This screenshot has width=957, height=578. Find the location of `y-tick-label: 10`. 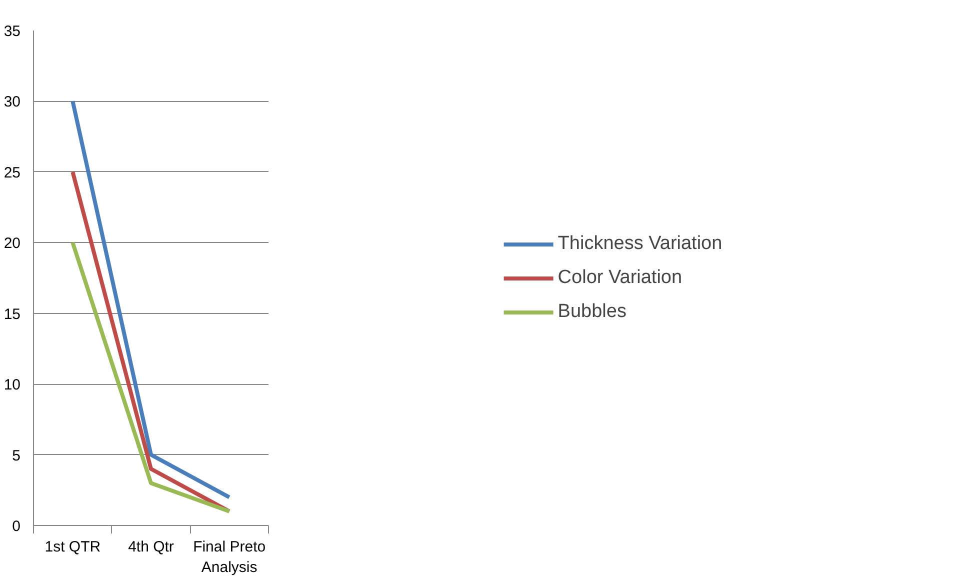

y-tick-label: 10 is located at coordinates (12, 385).